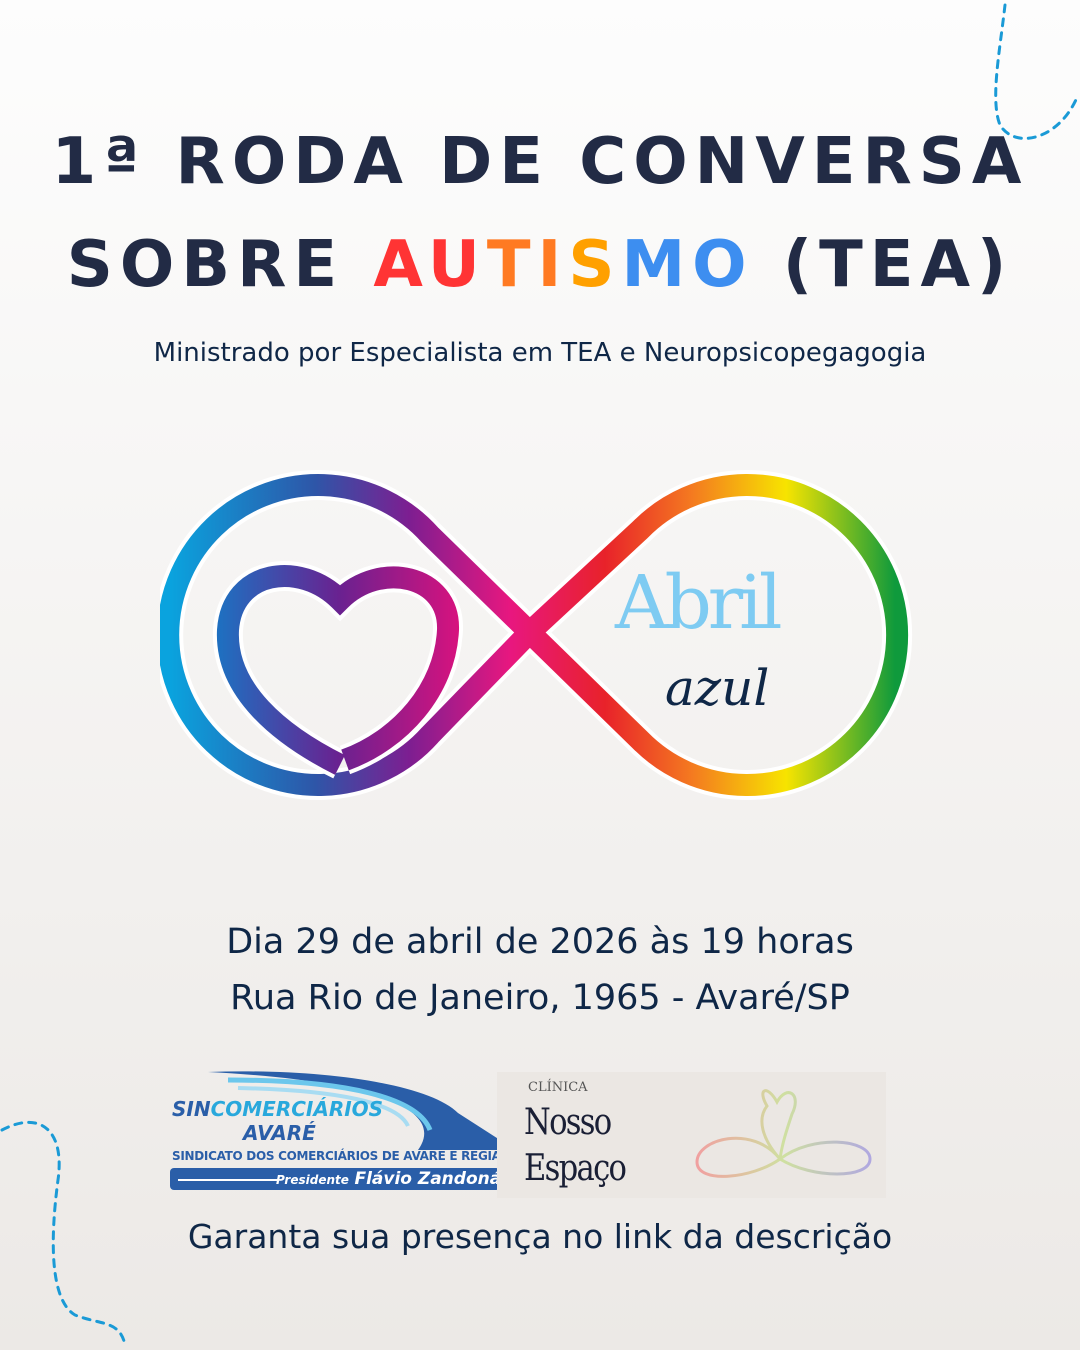 The image size is (1080, 1350). I want to click on event-date: Dia 29 de abril de 2026 às 19 horas, so click(540, 942).